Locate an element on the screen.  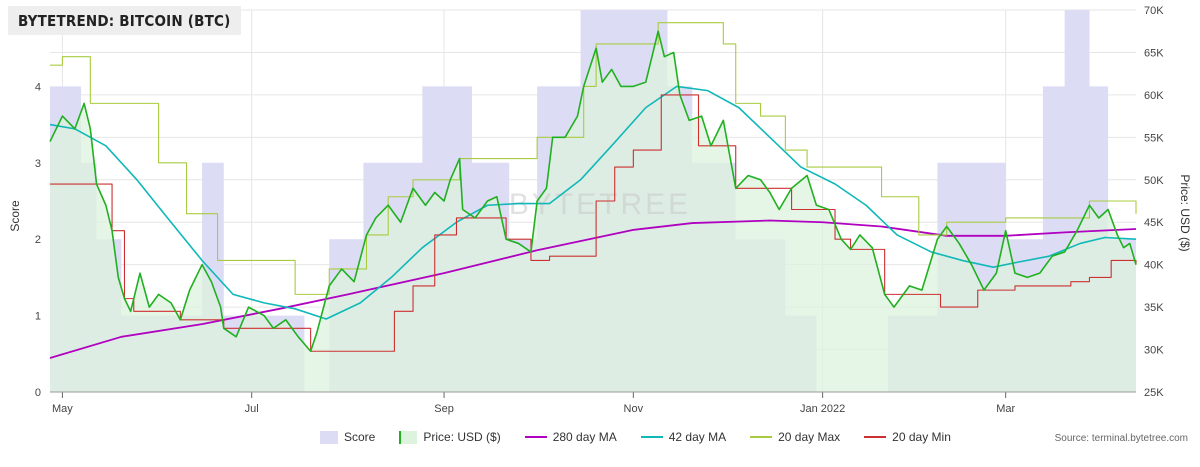
legend-item-score: Score is located at coordinates (347, 437).